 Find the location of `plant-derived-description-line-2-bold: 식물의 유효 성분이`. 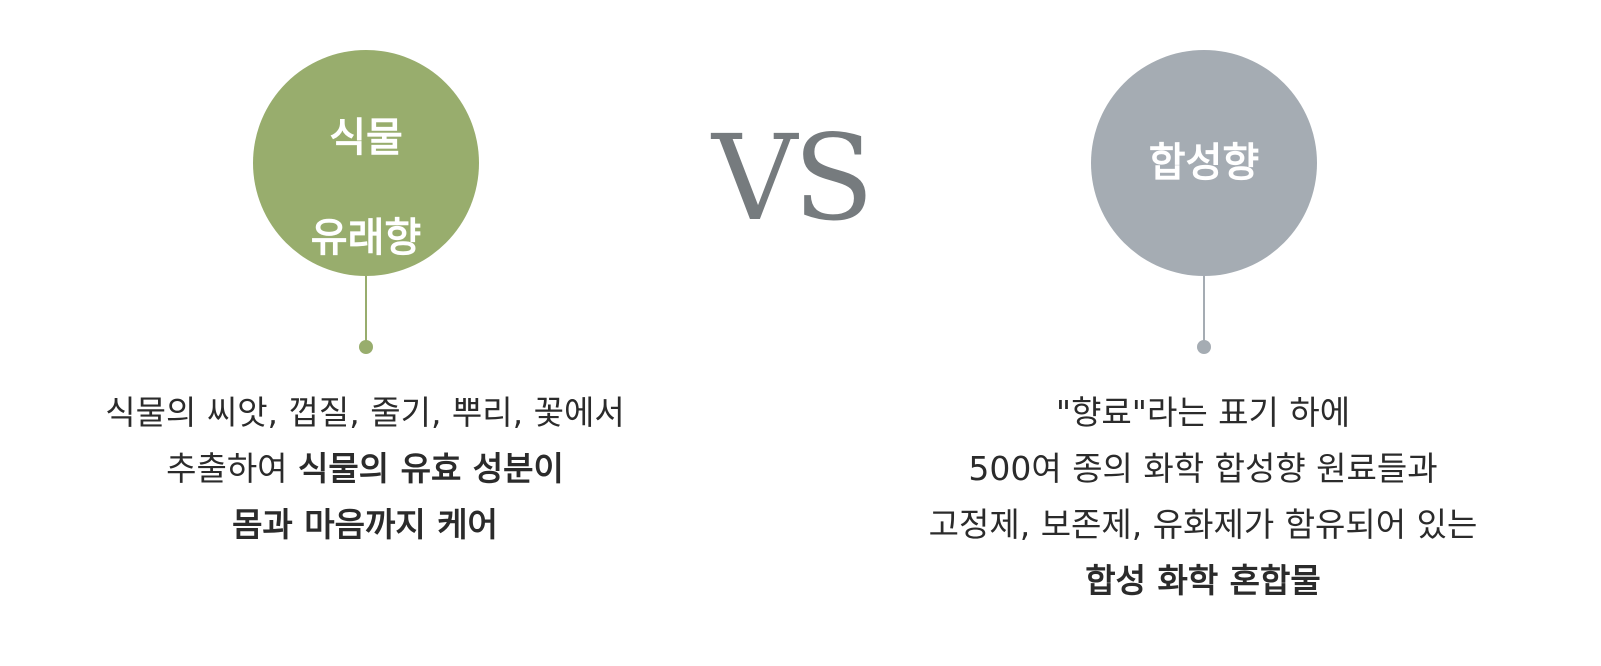

plant-derived-description-line-2-bold: 식물의 유효 성분이 is located at coordinates (431, 468).